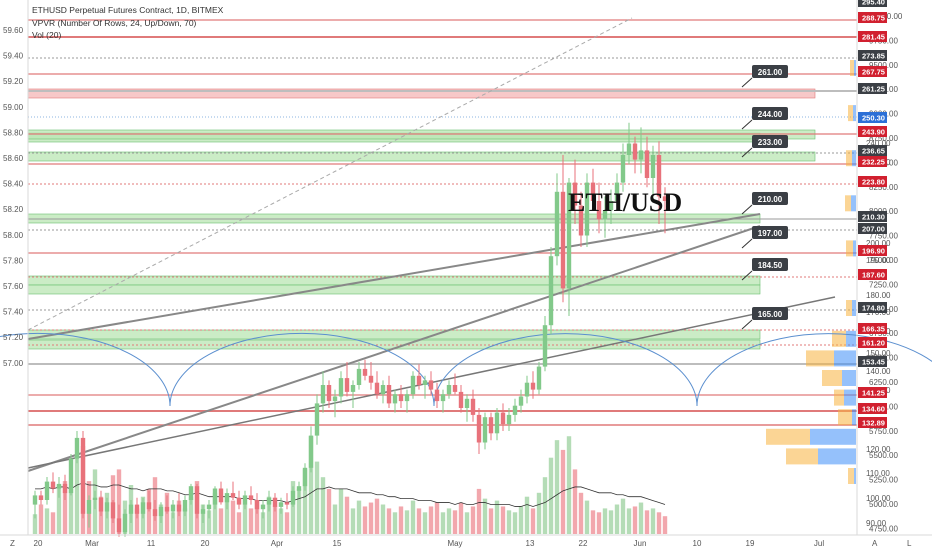  I want to click on price-tag-red-label: 223.80, so click(873, 182).